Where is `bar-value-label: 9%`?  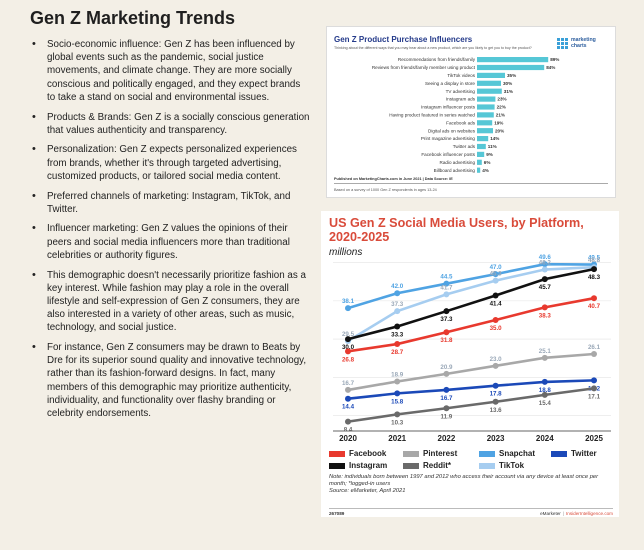
bar-value-label: 9% is located at coordinates (489, 154).